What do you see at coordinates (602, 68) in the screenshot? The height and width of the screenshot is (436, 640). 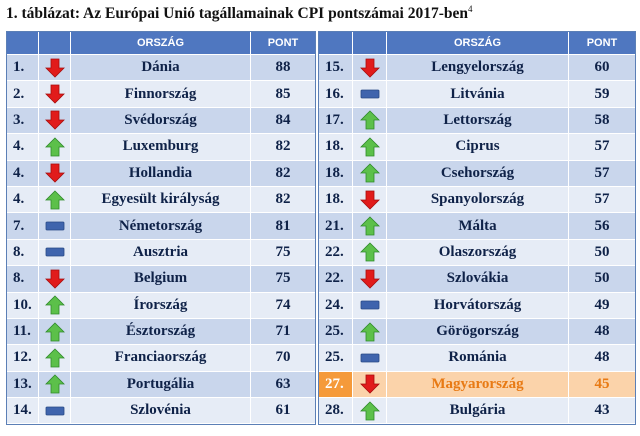 I see `score-cell: 60` at bounding box center [602, 68].